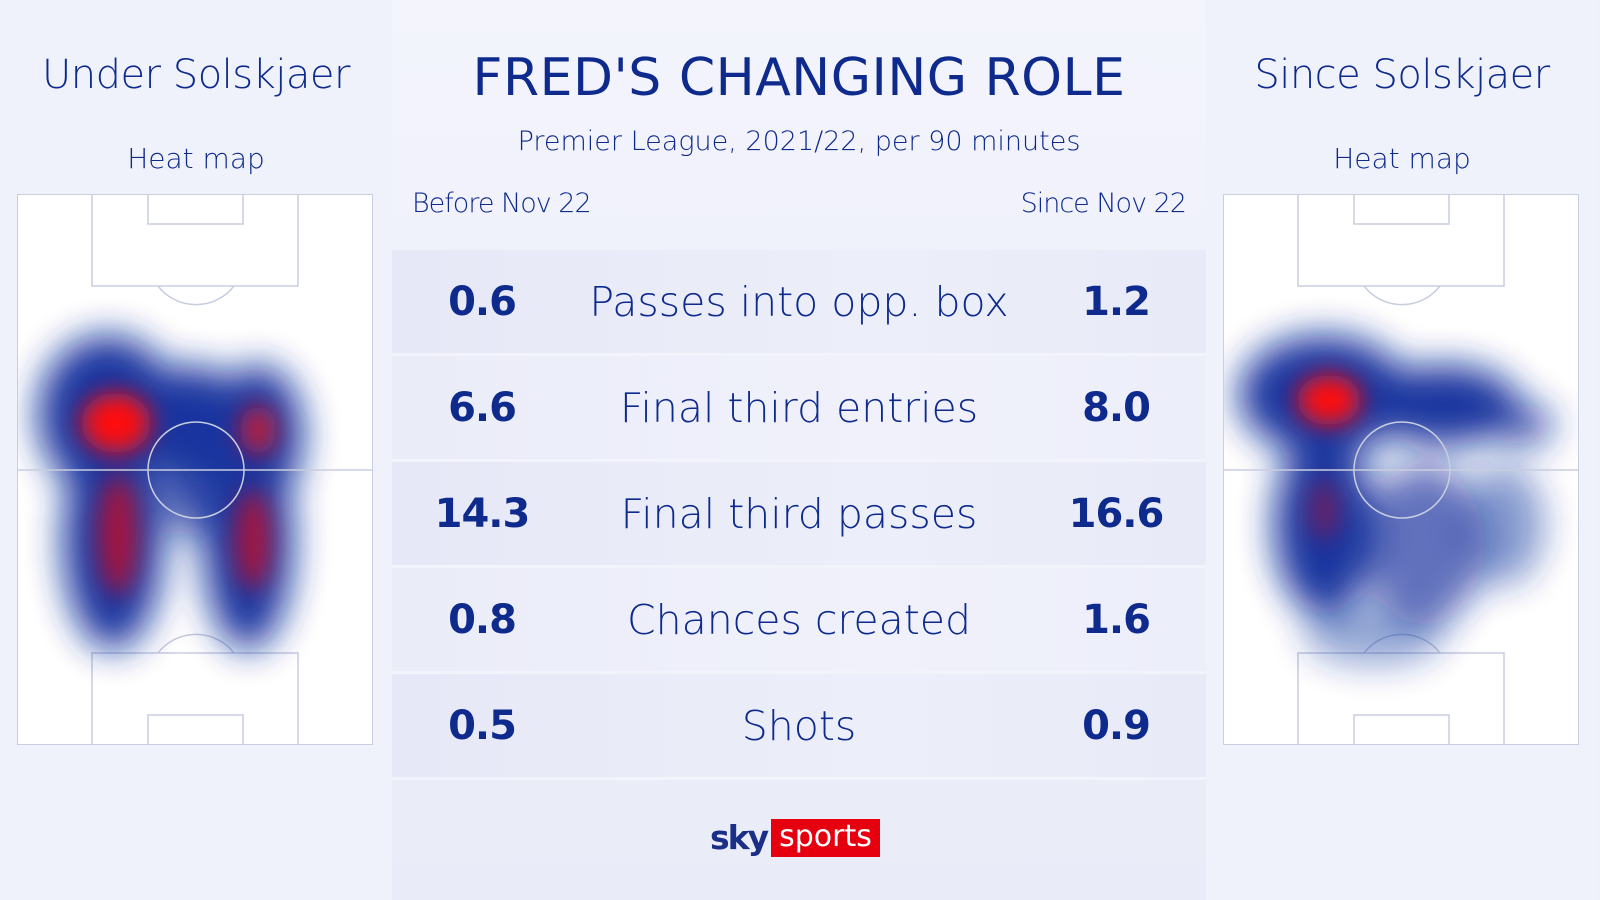  Describe the element at coordinates (1402, 75) in the screenshot. I see `right-panel-title: Since Solskjaer` at that location.